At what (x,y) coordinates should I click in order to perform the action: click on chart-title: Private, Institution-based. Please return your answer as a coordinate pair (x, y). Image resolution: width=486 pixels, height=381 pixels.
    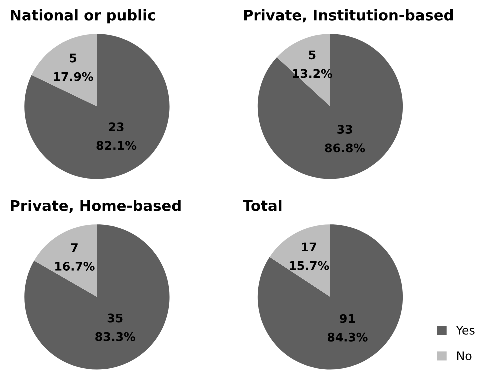
    Looking at the image, I should click on (349, 16).